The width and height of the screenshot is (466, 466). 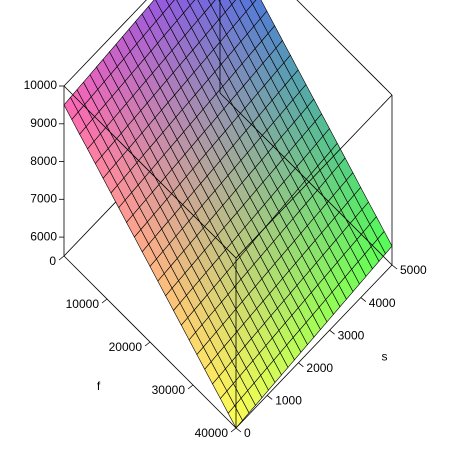 I want to click on z-tick-label: 10000, so click(x=41, y=85).